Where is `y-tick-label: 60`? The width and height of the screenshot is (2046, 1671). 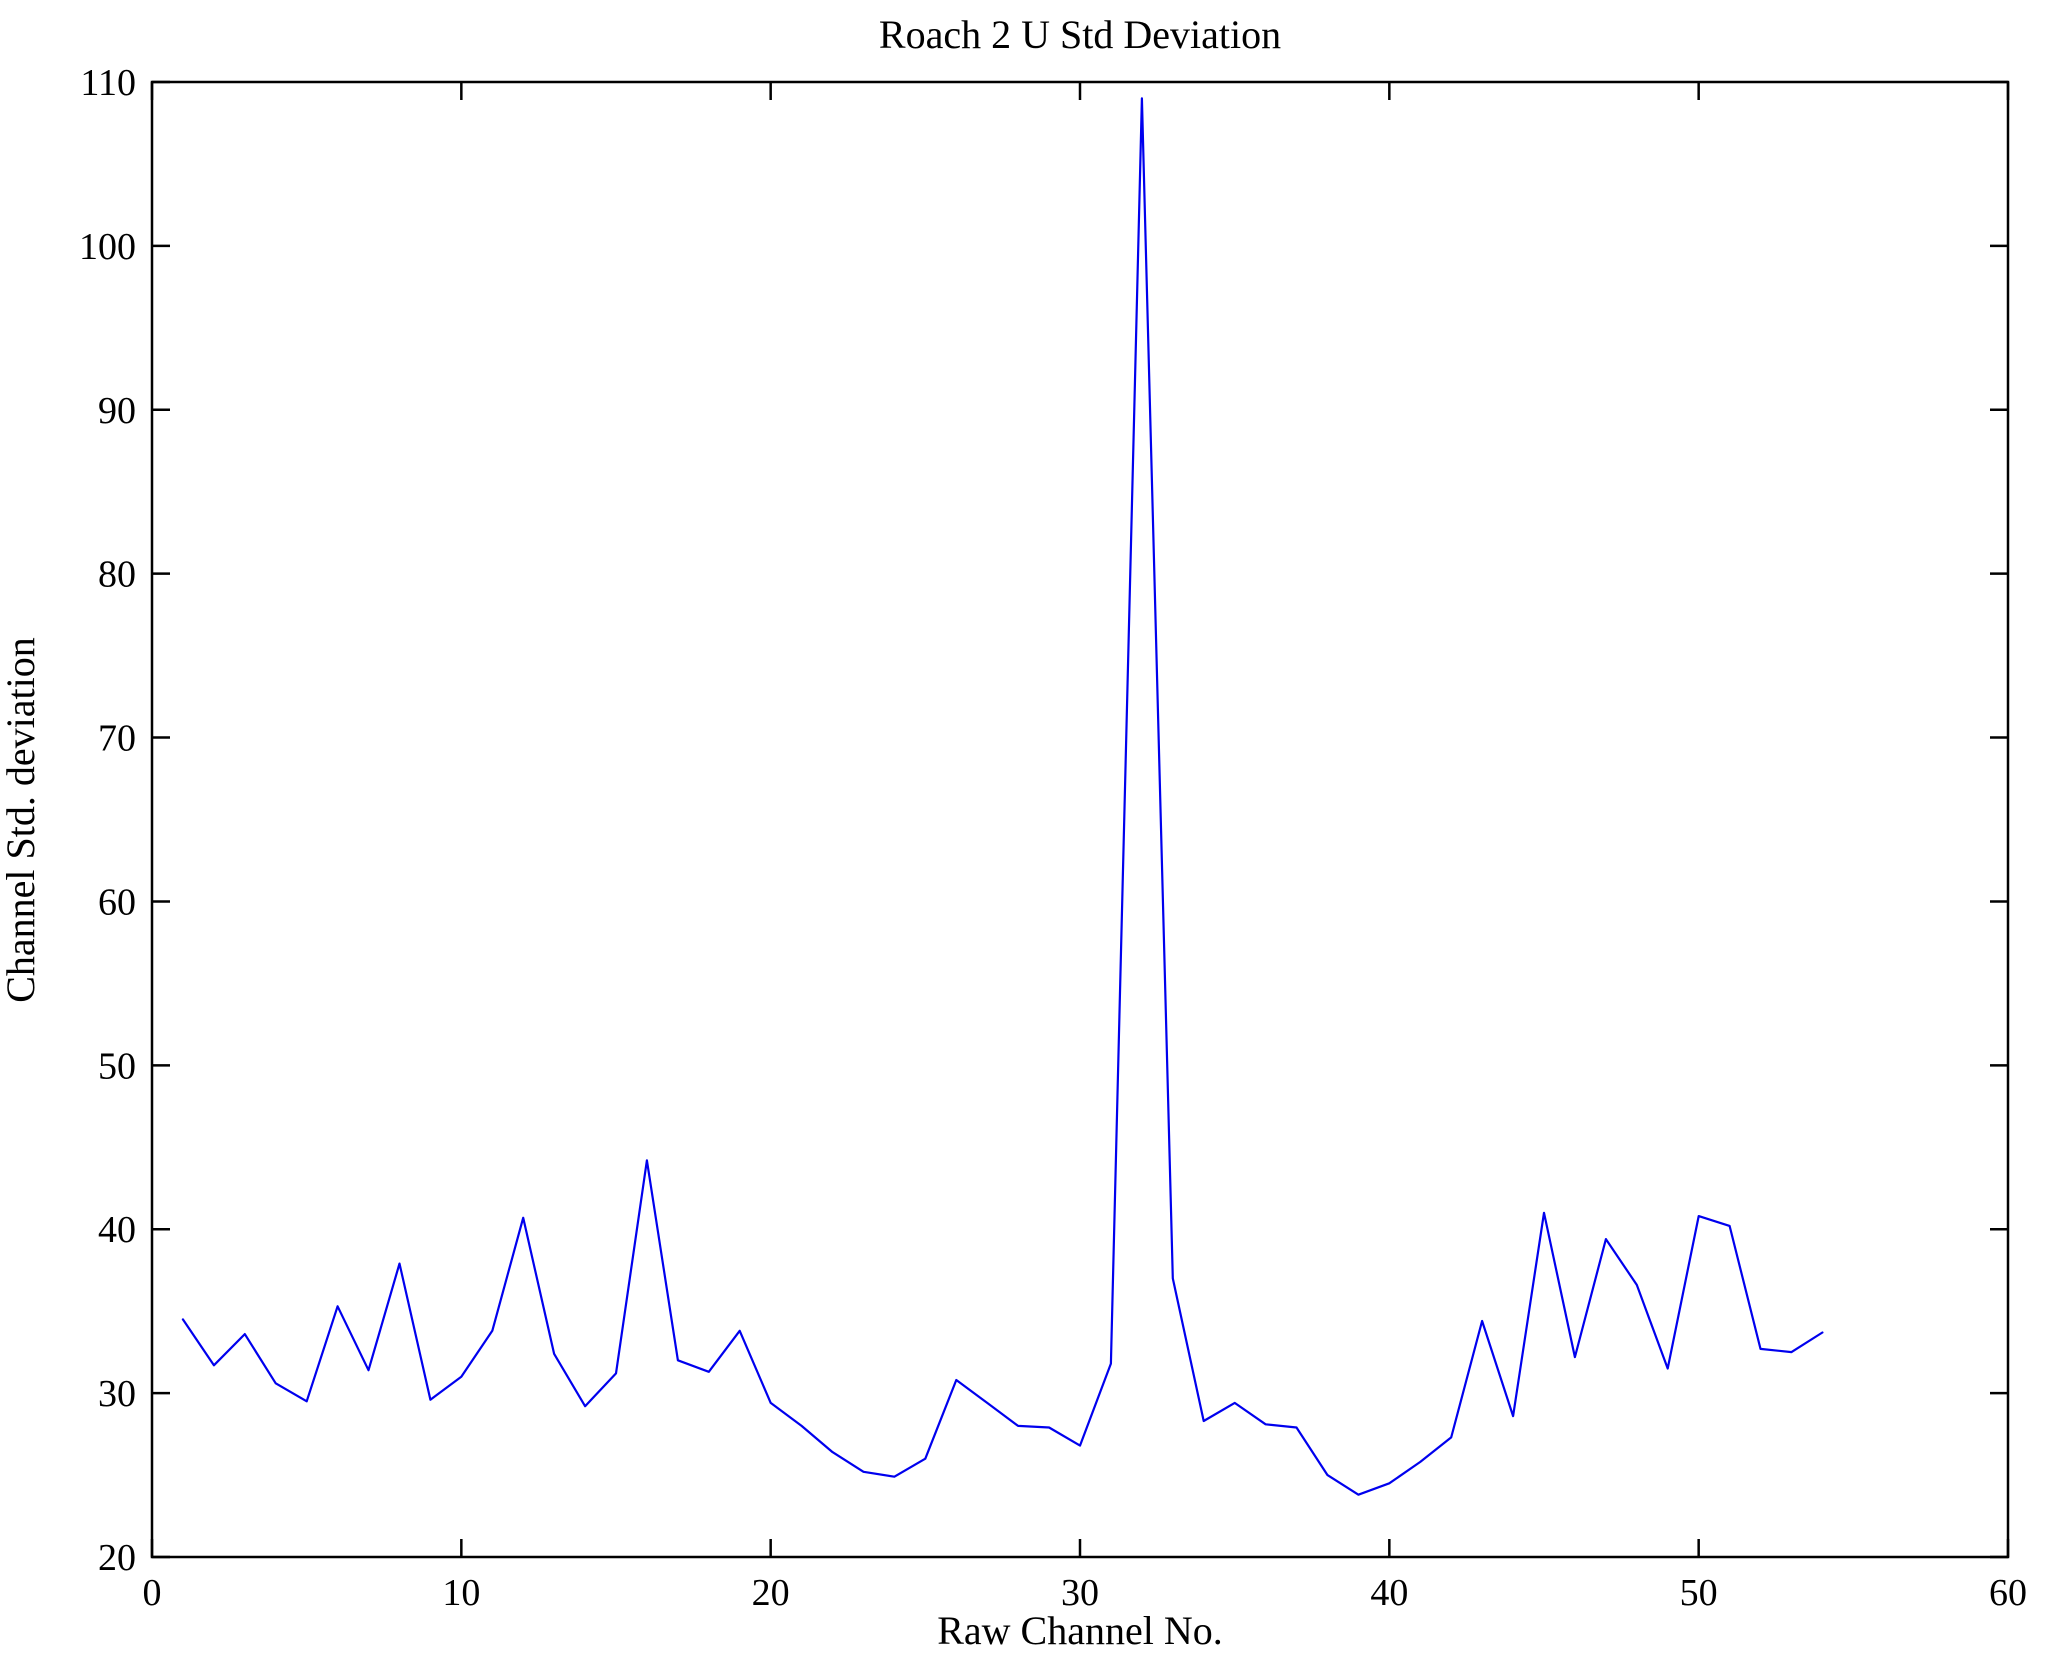
y-tick-label: 60 is located at coordinates (117, 902).